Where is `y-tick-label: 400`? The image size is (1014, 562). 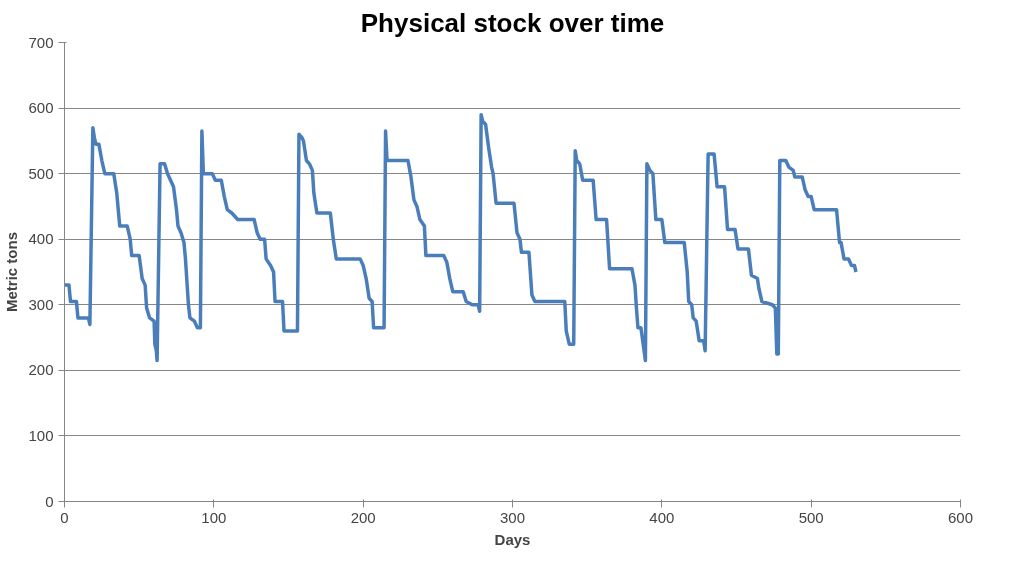 y-tick-label: 400 is located at coordinates (41, 239).